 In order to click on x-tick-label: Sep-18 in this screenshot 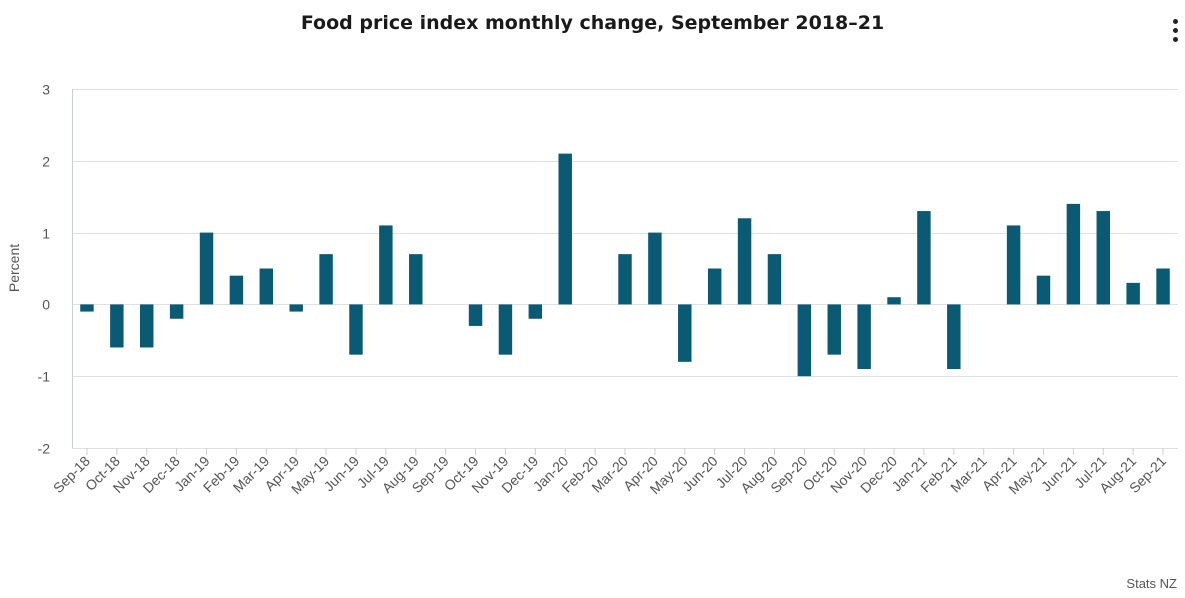, I will do `click(71, 474)`.